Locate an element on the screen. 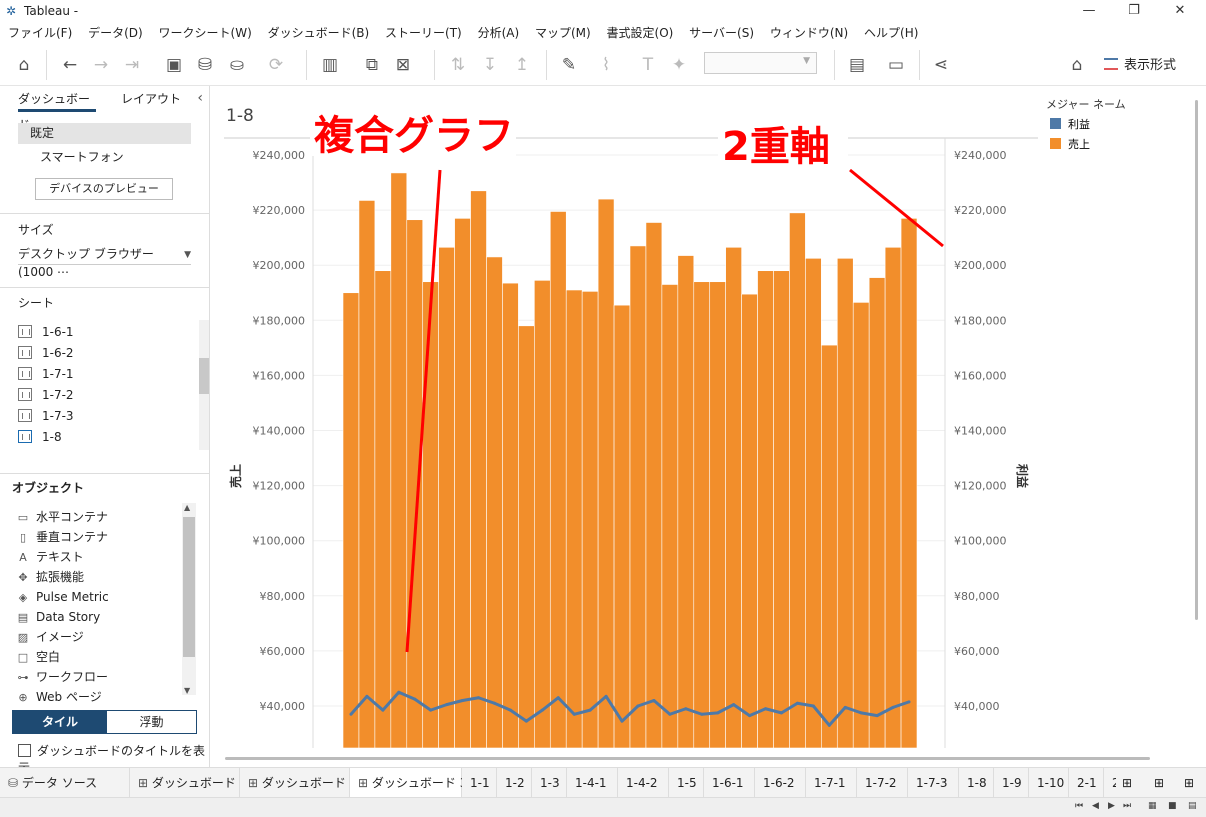 Image resolution: width=1206 pixels, height=817 pixels. refresh-icon: ⟳ is located at coordinates (276, 65).